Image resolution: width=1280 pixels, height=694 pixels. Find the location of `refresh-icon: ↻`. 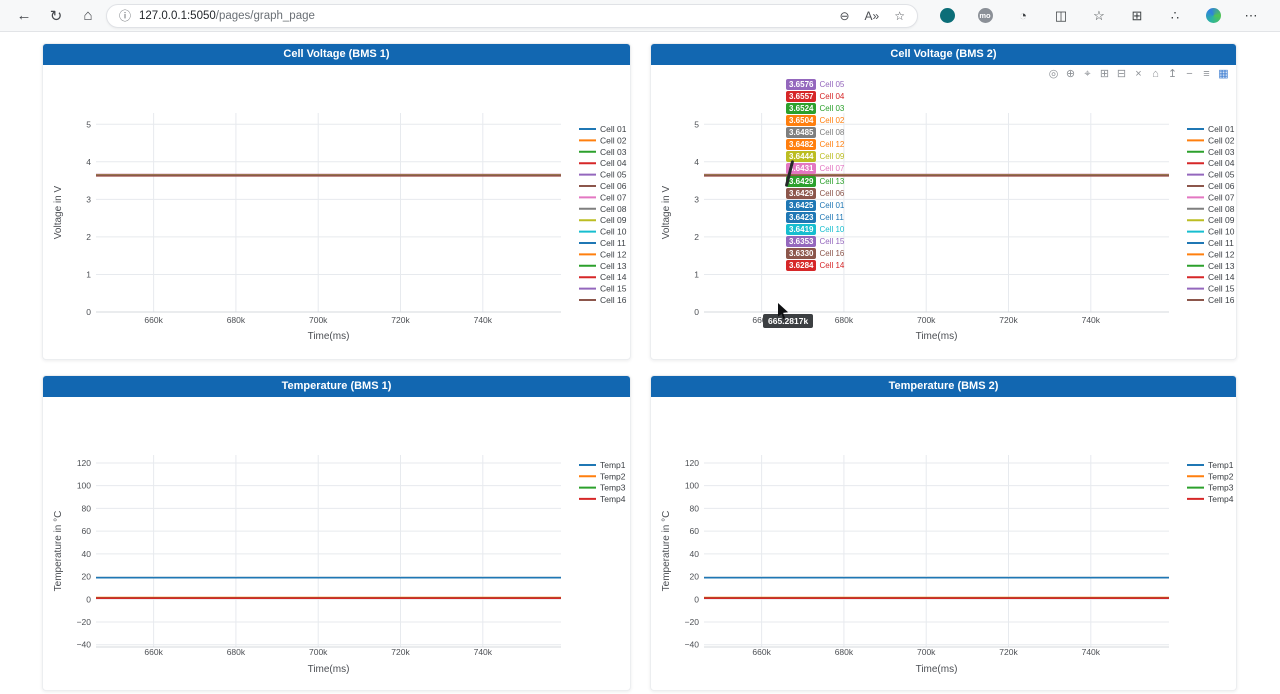

refresh-icon: ↻ is located at coordinates (56, 16).